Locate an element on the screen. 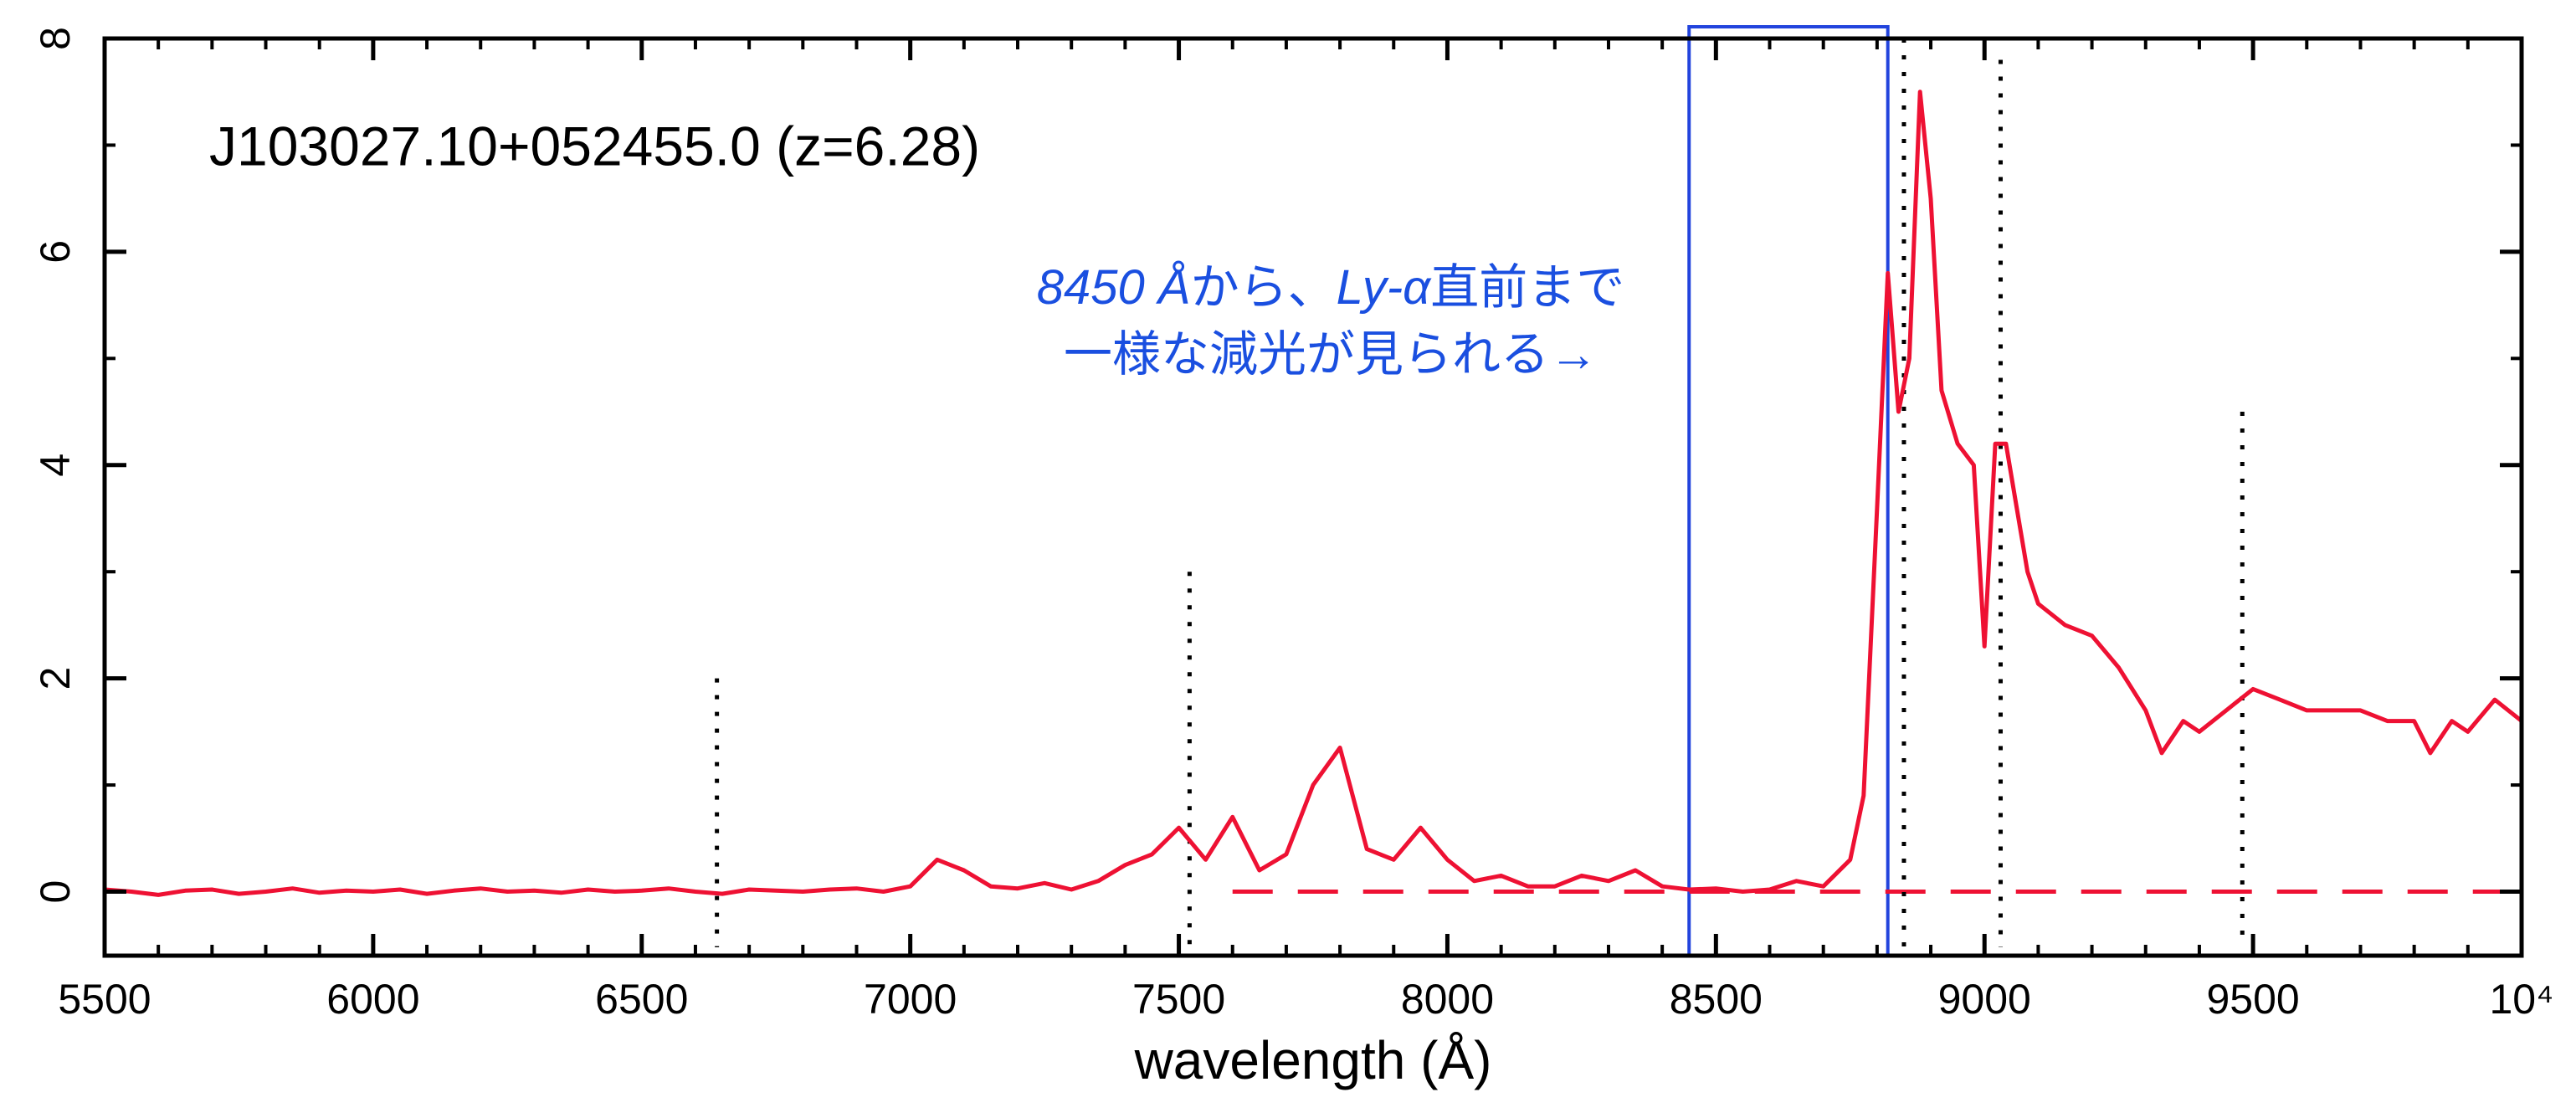  x-axis-label: wavelength (Å) is located at coordinates (1313, 1060).